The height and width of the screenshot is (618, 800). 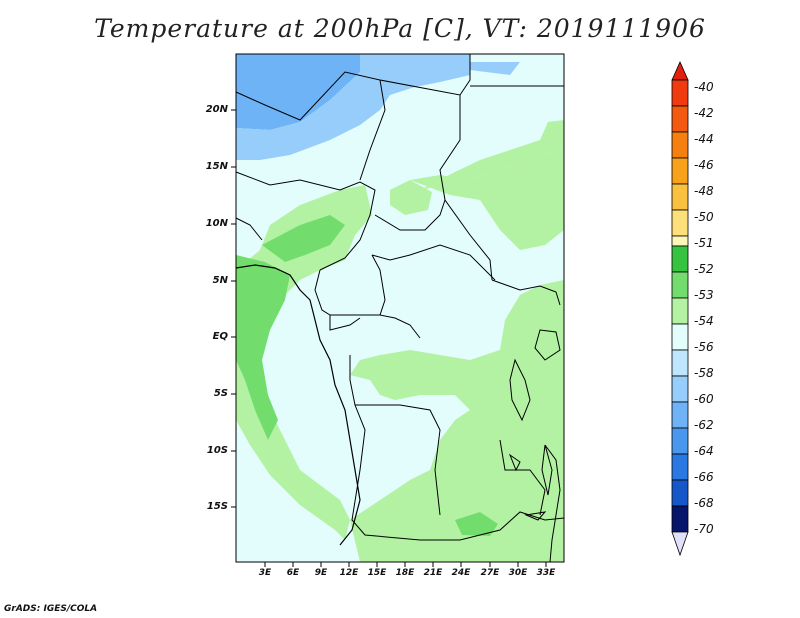 I want to click on lon-label-9e: 9E, so click(x=321, y=573).